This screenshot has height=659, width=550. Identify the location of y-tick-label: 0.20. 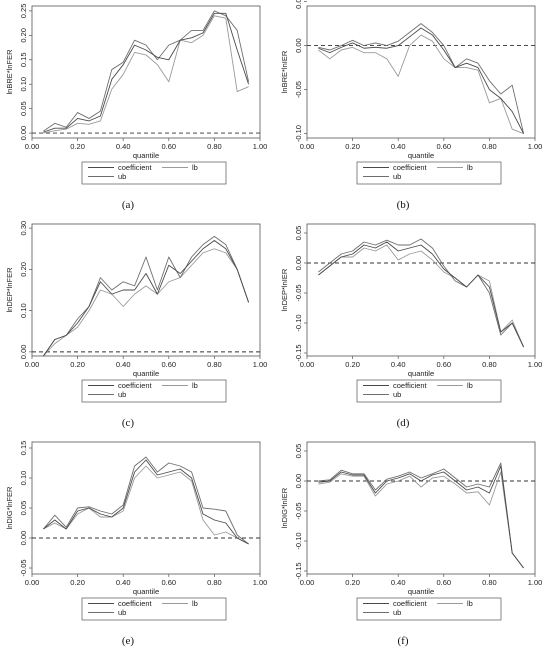
(23, 269).